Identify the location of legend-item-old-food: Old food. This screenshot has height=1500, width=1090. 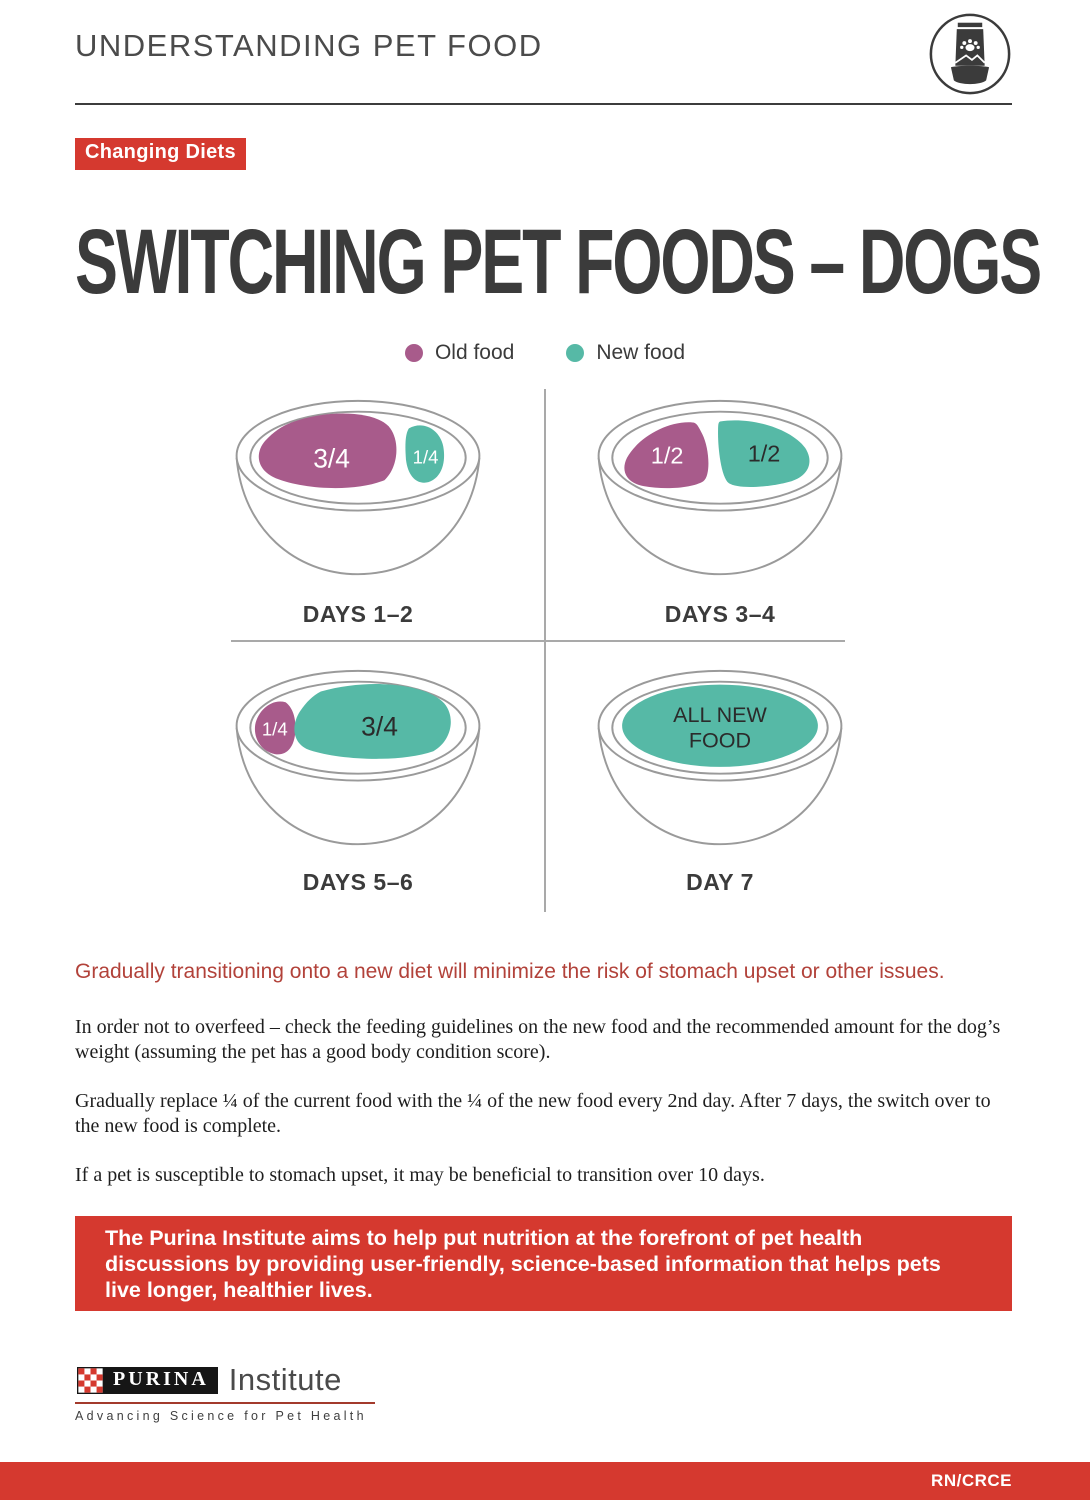
(459, 353).